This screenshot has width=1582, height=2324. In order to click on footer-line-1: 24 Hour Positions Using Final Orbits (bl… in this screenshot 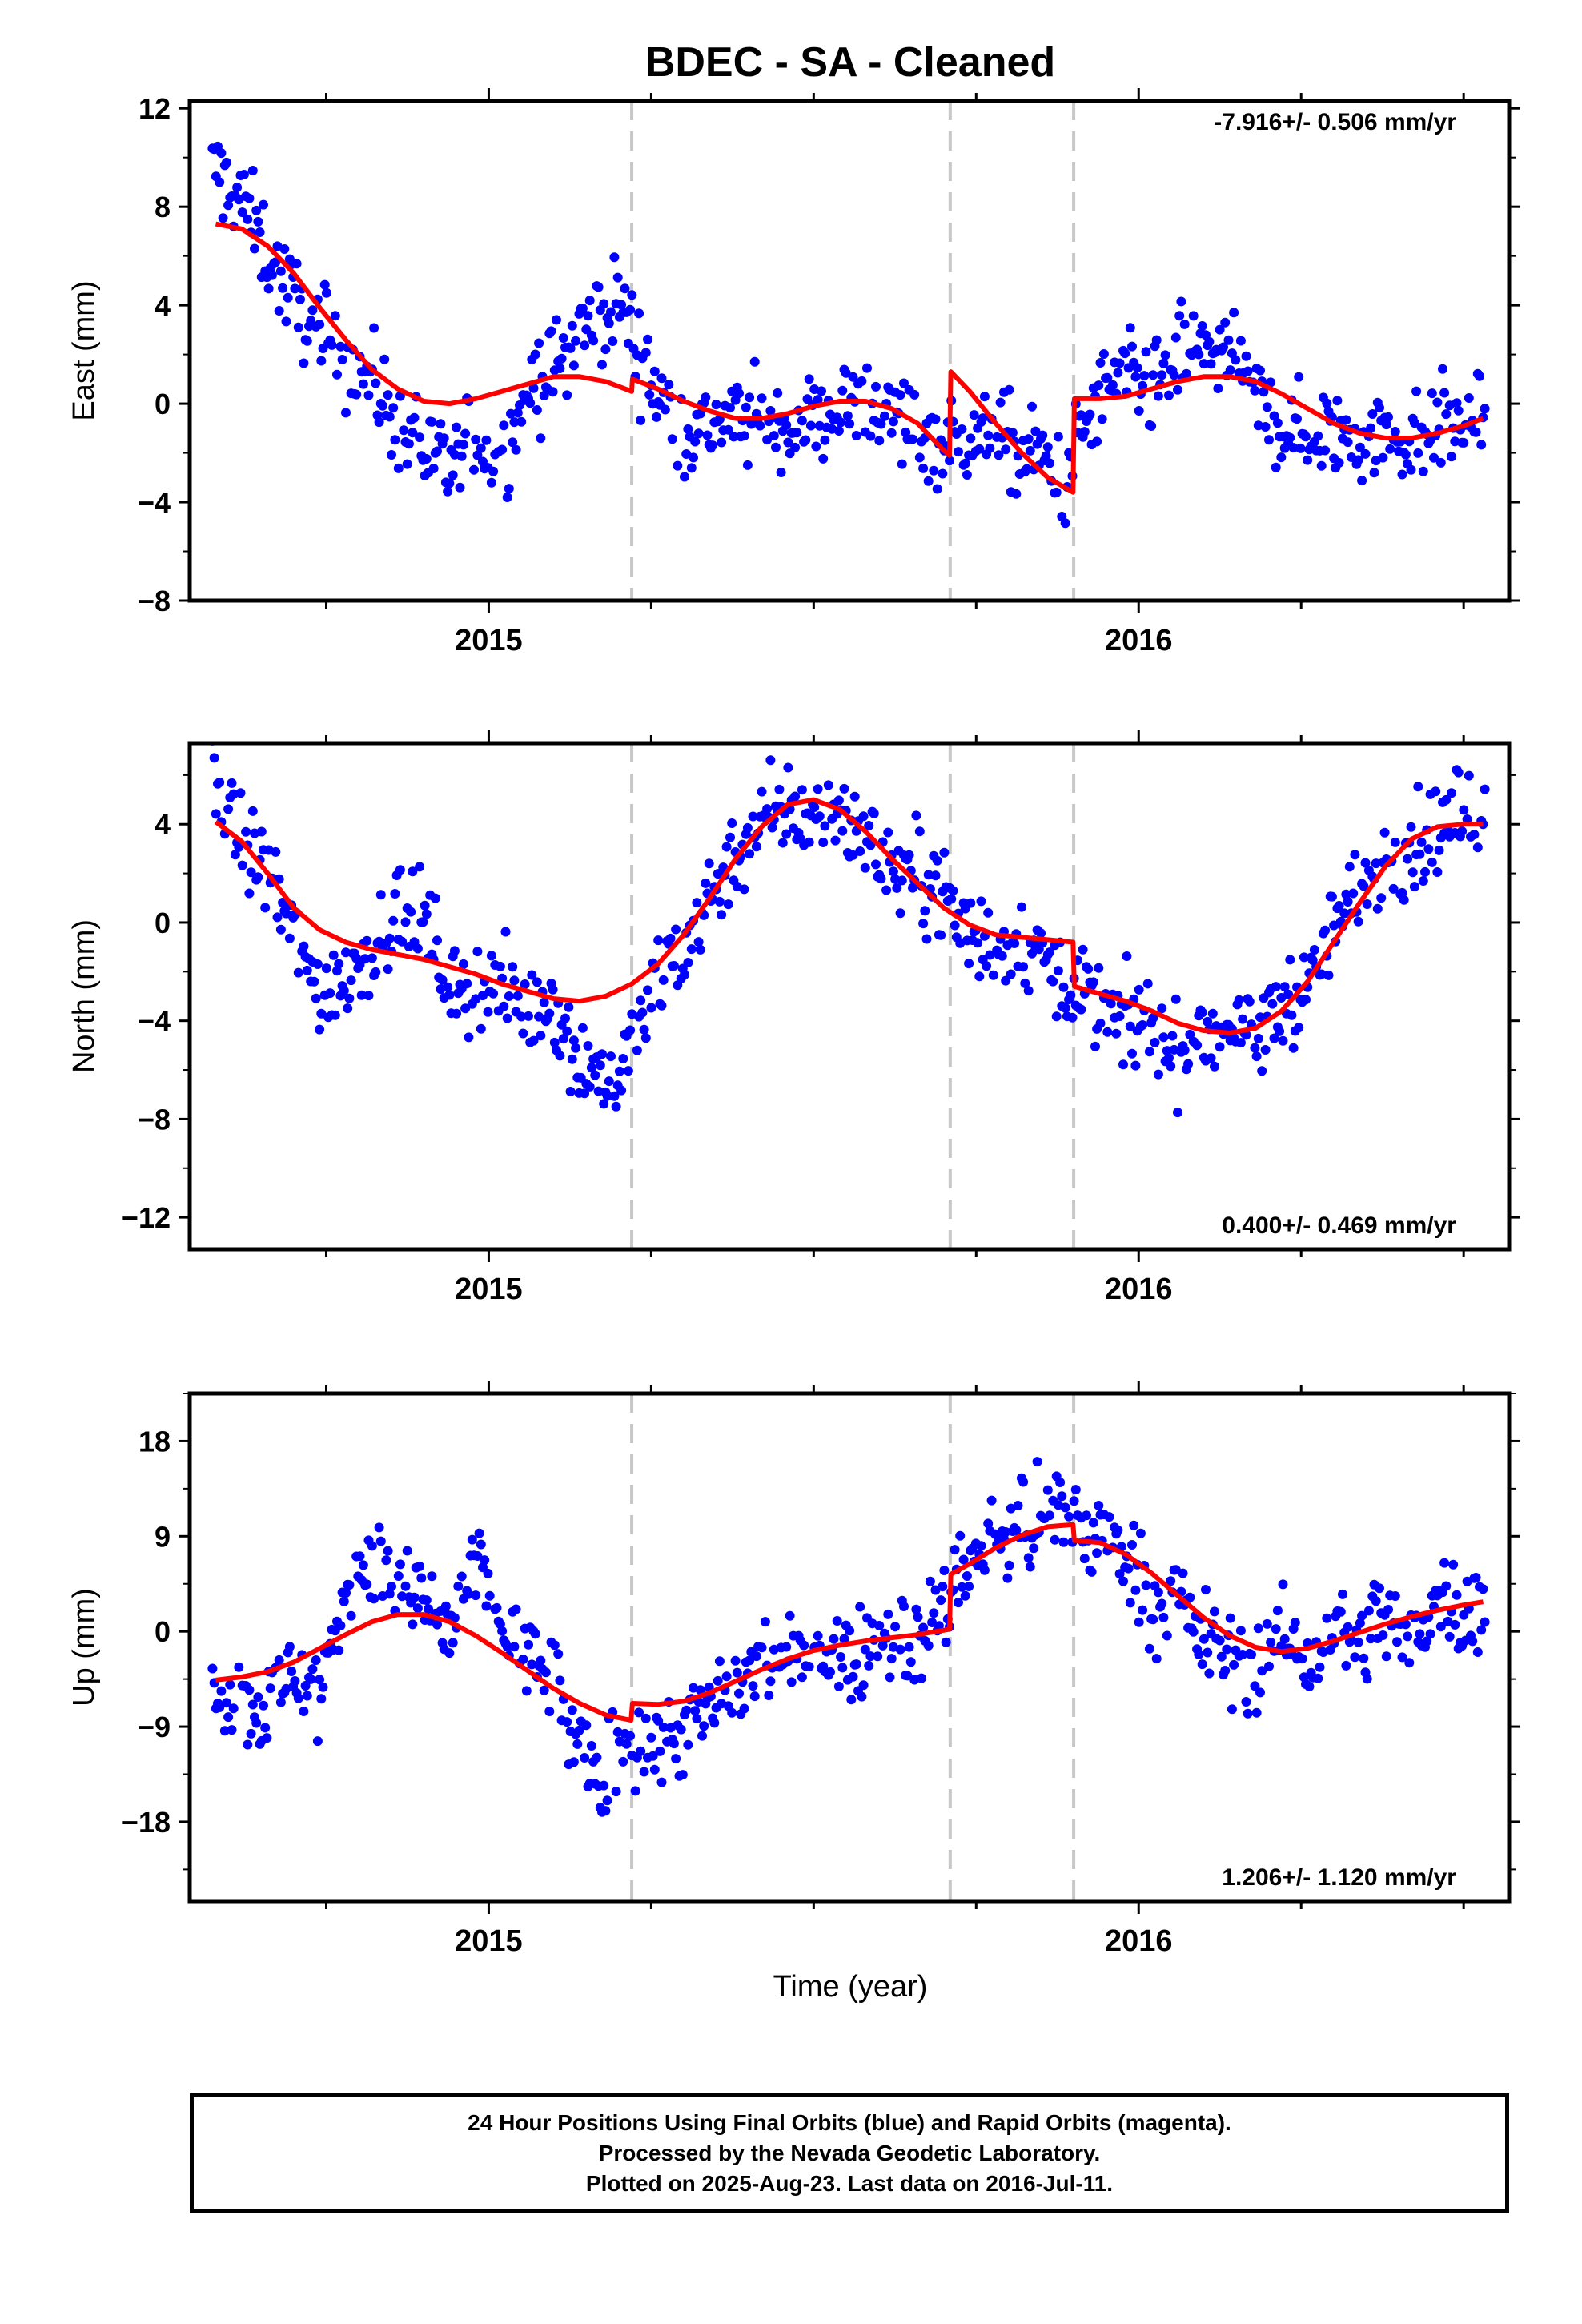, I will do `click(849, 2122)`.